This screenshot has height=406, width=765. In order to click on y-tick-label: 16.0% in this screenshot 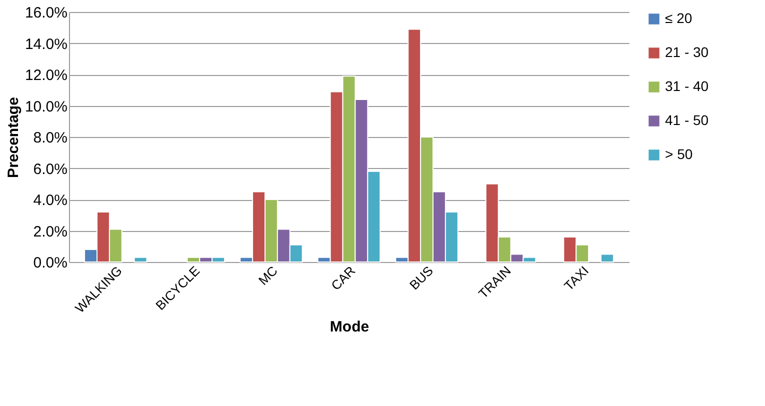, I will do `click(46, 13)`.